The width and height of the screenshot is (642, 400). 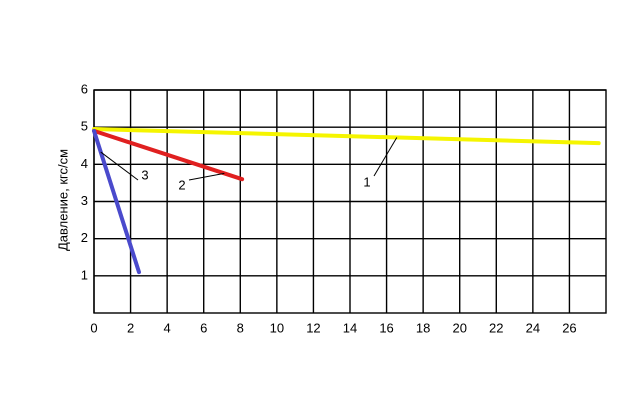 What do you see at coordinates (144, 174) in the screenshot?
I see `series-label: 3` at bounding box center [144, 174].